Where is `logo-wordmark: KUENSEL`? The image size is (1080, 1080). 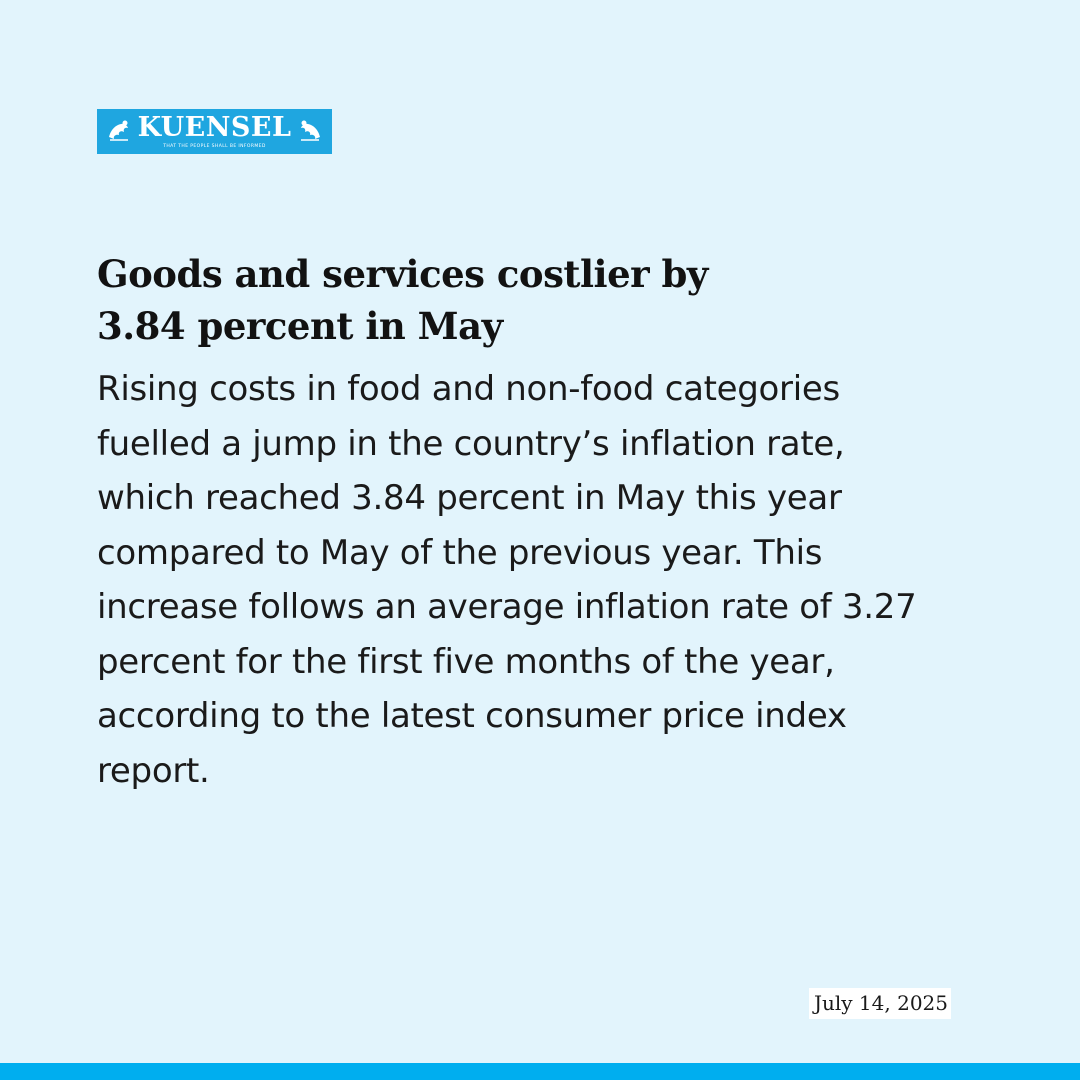 logo-wordmark: KUENSEL is located at coordinates (214, 127).